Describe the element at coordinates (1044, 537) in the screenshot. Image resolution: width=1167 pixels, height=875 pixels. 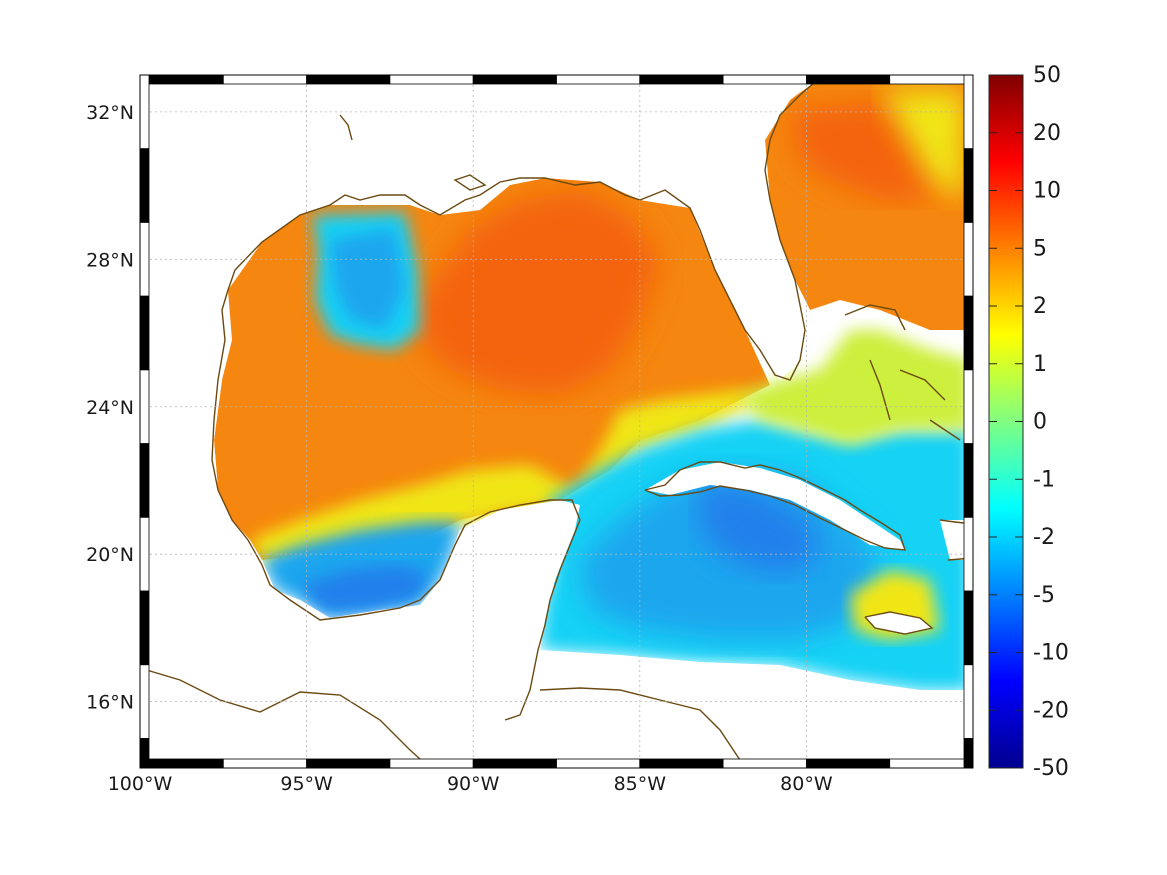
I see `colorbar-tick-label: -2` at that location.